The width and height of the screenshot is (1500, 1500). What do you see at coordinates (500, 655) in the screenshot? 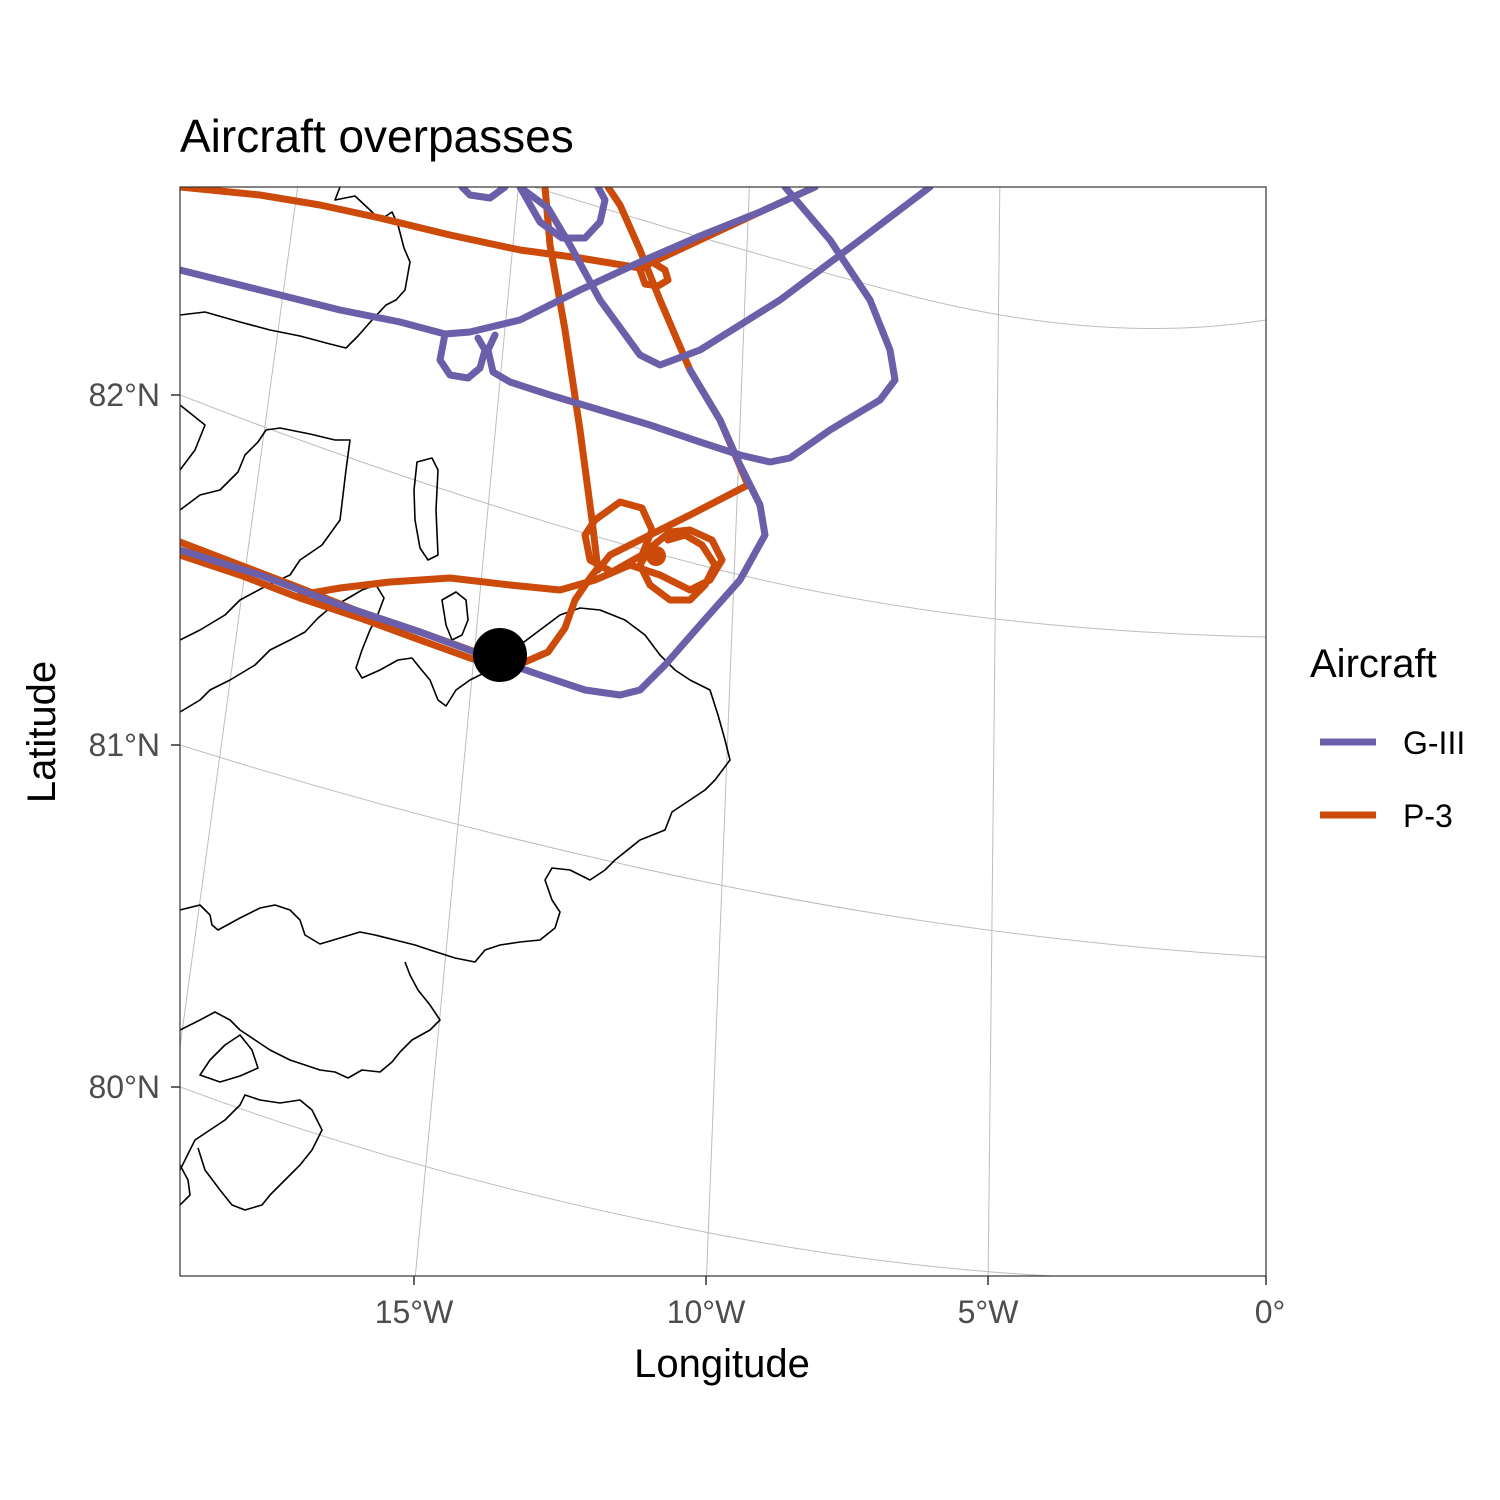
I see `point-marker` at bounding box center [500, 655].